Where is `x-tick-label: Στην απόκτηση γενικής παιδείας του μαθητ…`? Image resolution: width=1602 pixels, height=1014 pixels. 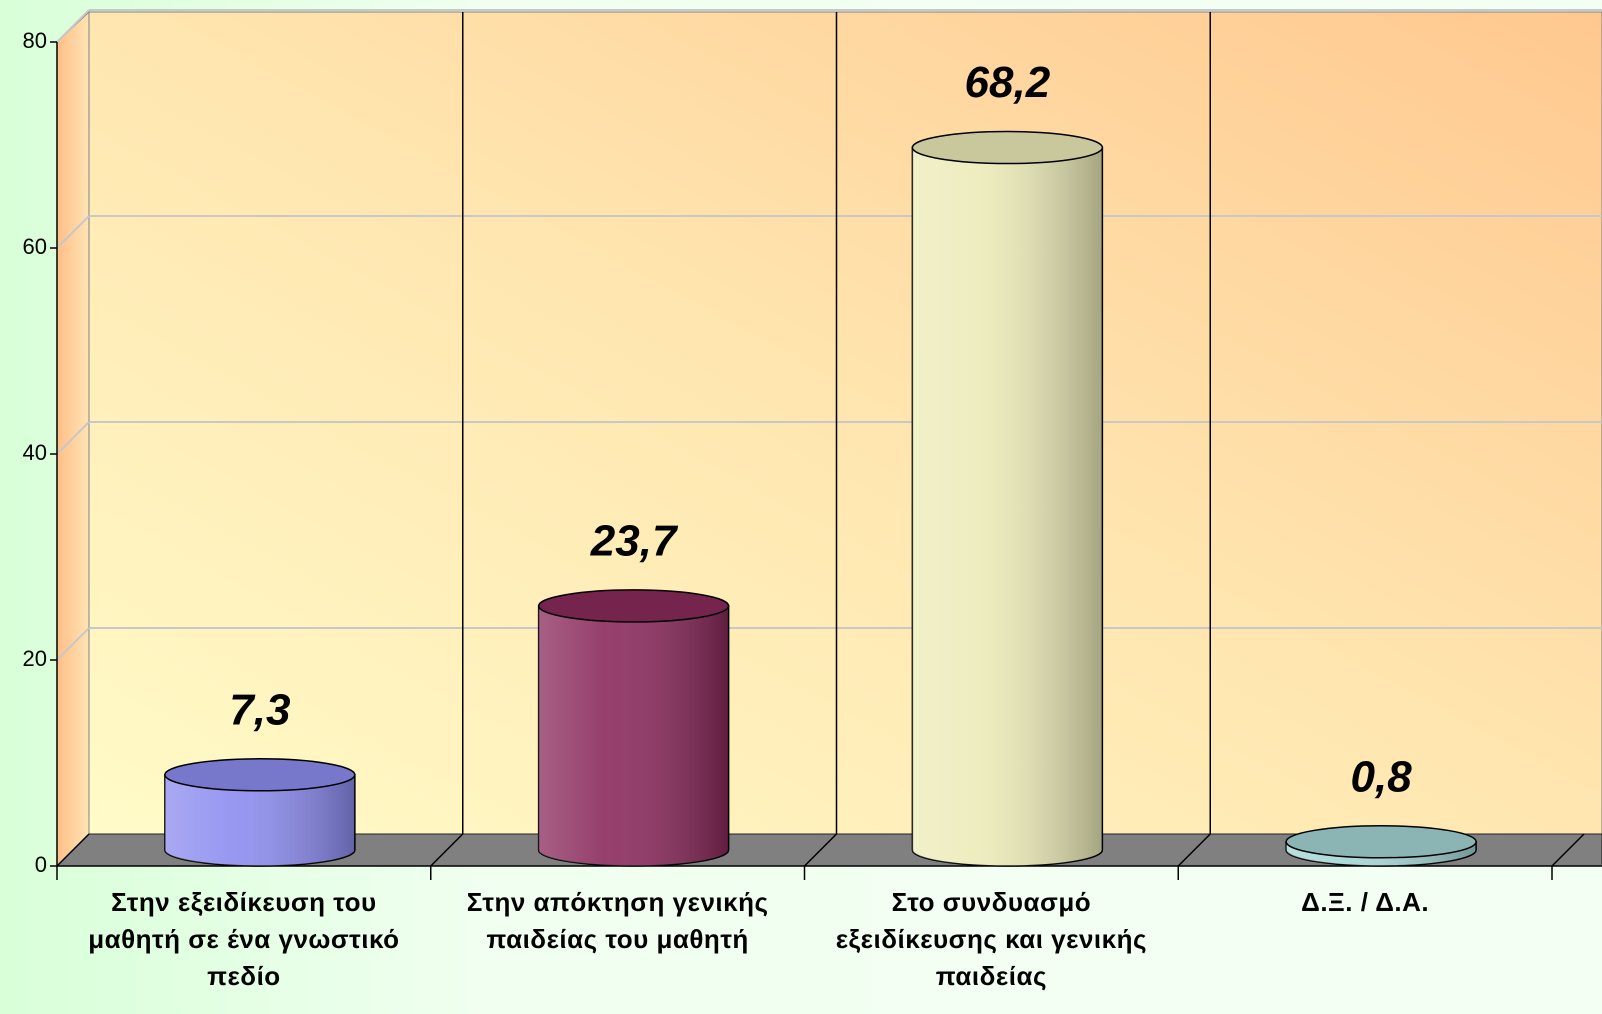 x-tick-label: Στην απόκτηση γενικής παιδείας του μαθητ… is located at coordinates (617, 920).